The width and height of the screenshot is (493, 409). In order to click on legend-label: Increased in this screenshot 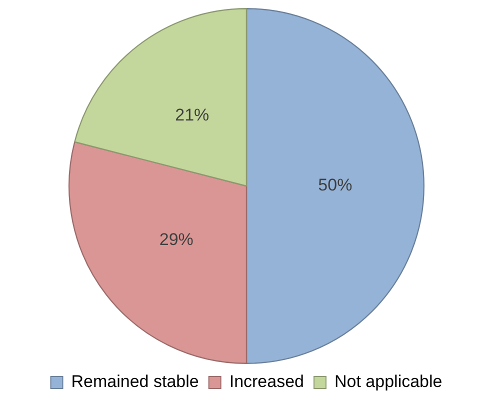, I will do `click(266, 382)`.